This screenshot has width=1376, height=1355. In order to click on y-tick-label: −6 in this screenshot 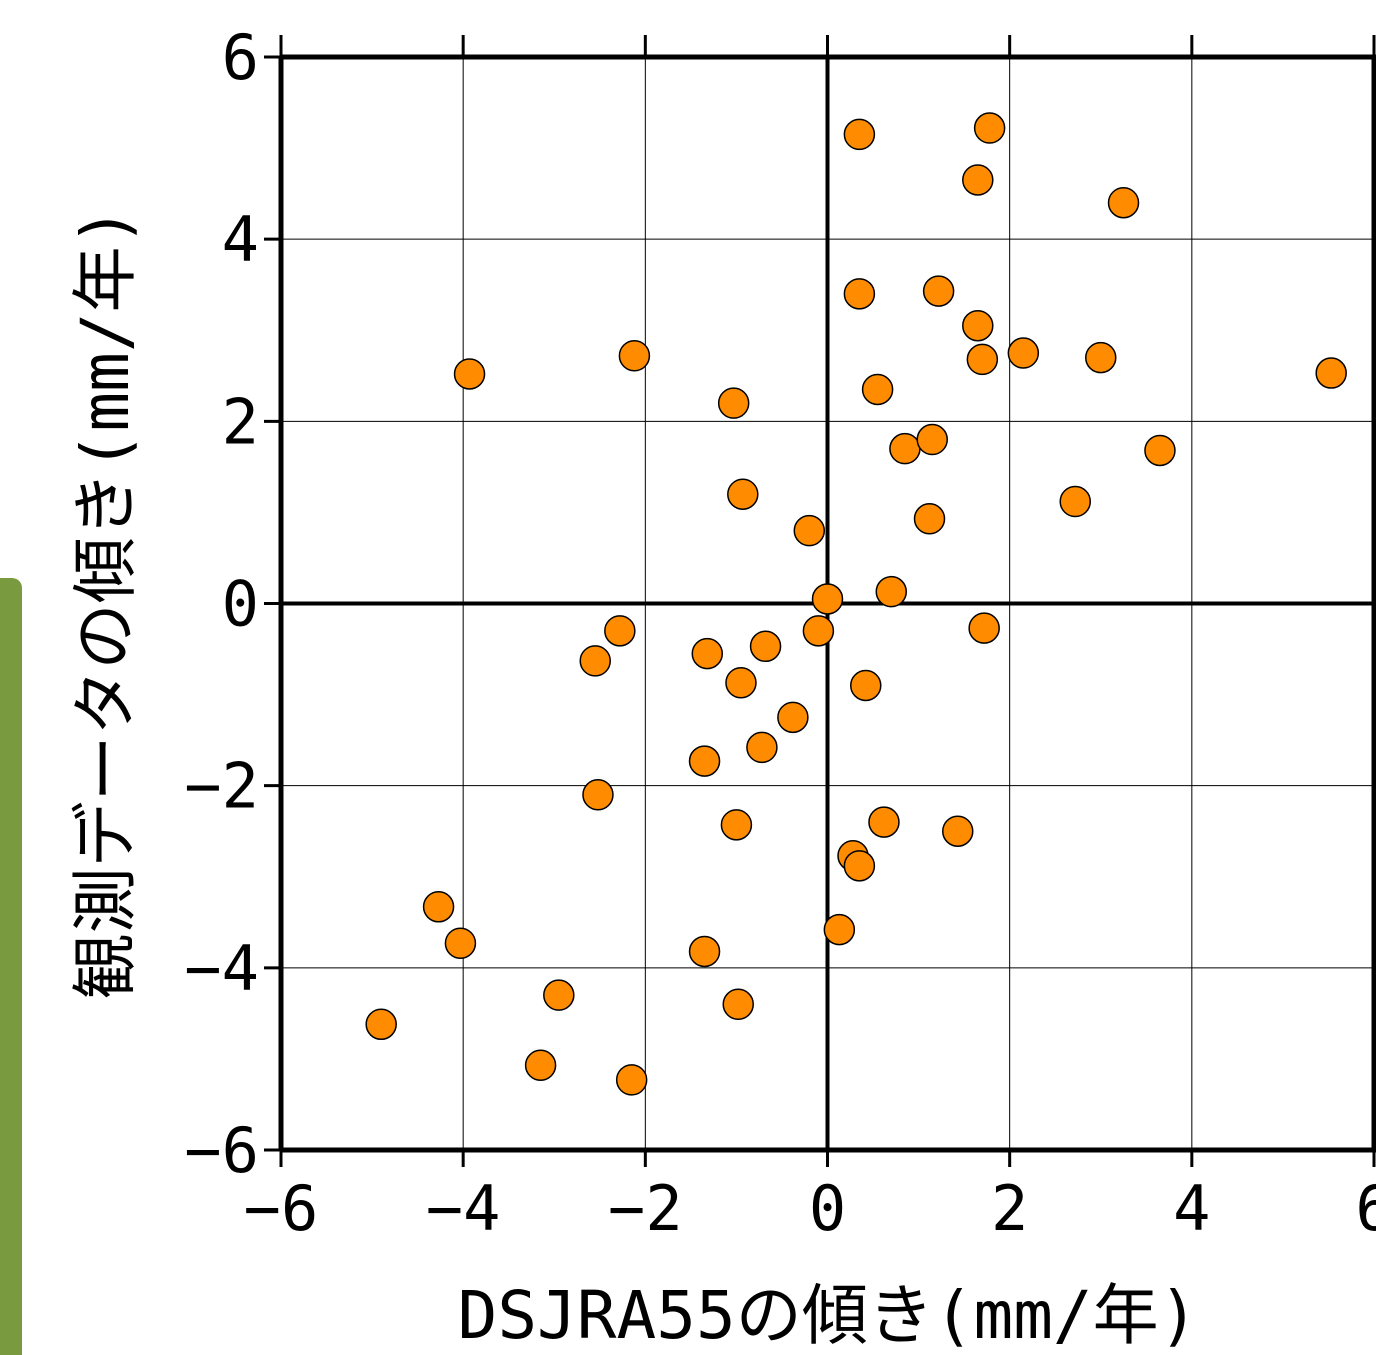, I will do `click(221, 1150)`.